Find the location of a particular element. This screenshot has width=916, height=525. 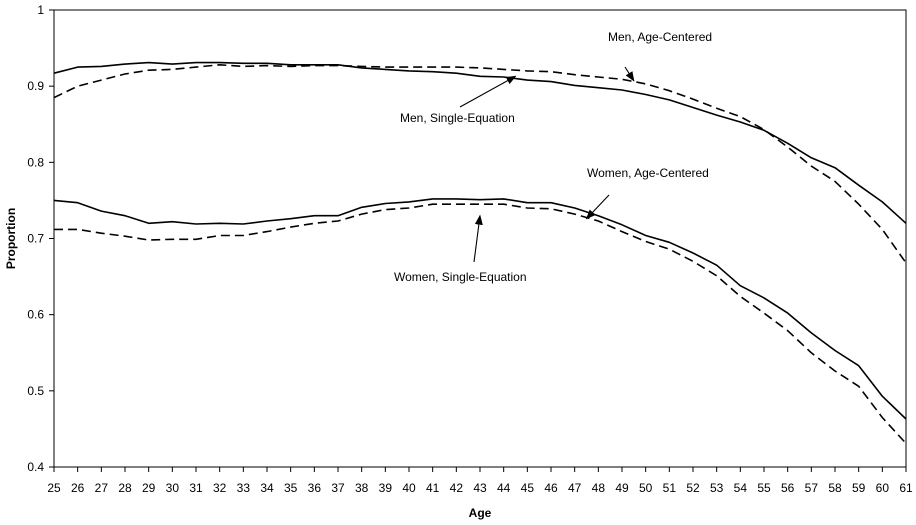

x-tick-label: 38 is located at coordinates (362, 488).